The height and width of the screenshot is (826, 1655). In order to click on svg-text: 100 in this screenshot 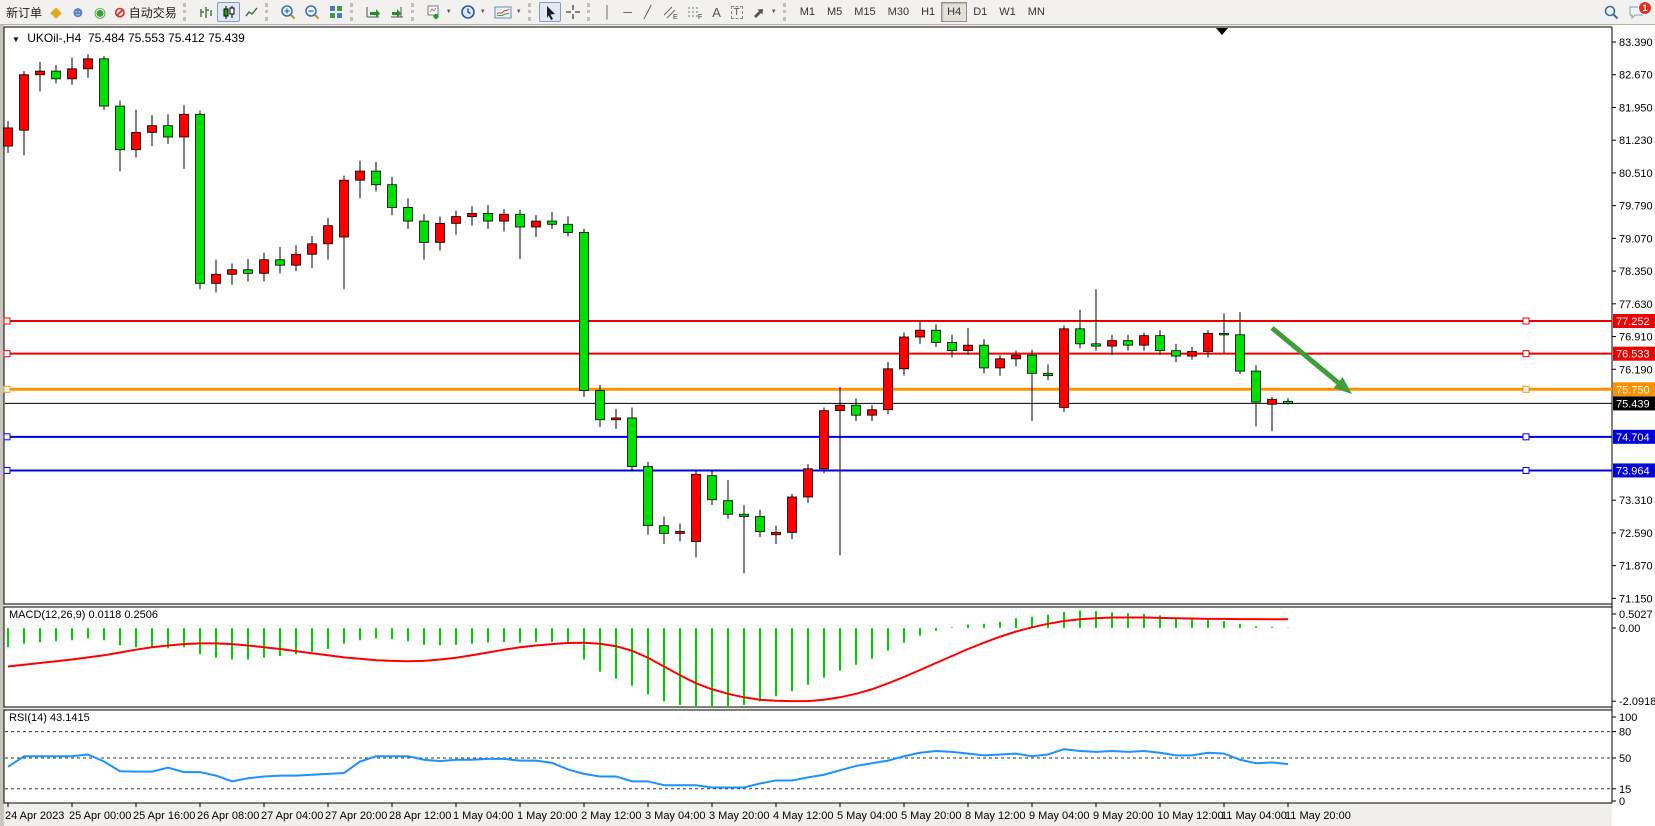, I will do `click(1628, 718)`.